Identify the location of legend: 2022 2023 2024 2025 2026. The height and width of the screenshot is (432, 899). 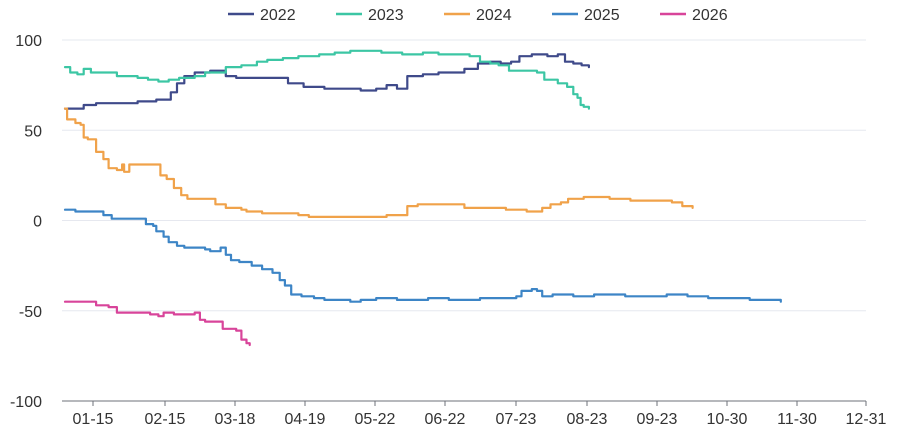
(478, 15).